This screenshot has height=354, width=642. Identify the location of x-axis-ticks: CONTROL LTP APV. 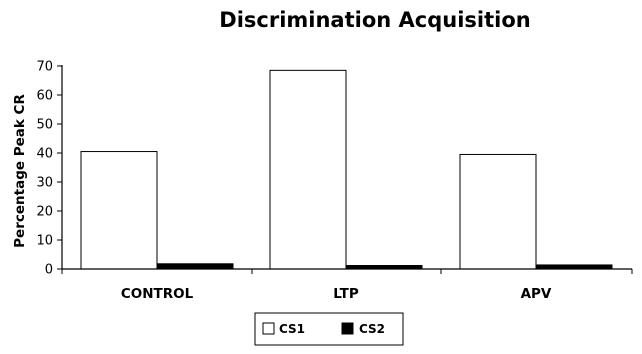
(347, 285).